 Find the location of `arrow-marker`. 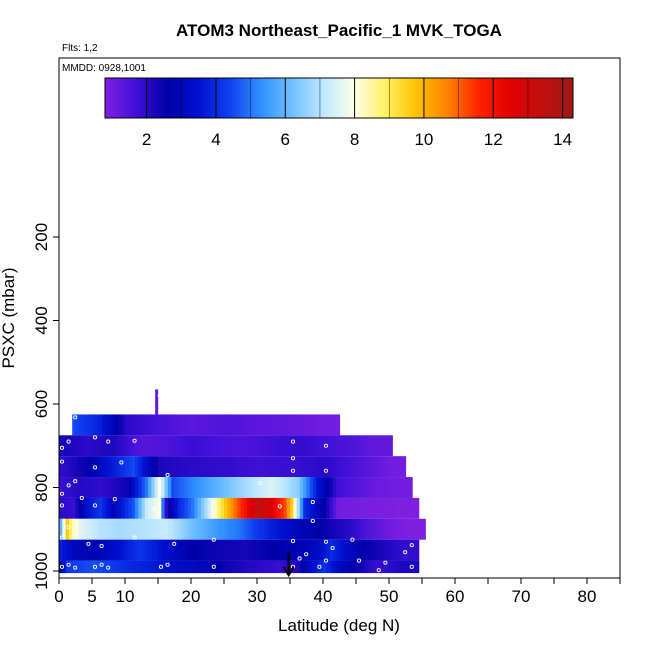

arrow-marker is located at coordinates (288, 565).